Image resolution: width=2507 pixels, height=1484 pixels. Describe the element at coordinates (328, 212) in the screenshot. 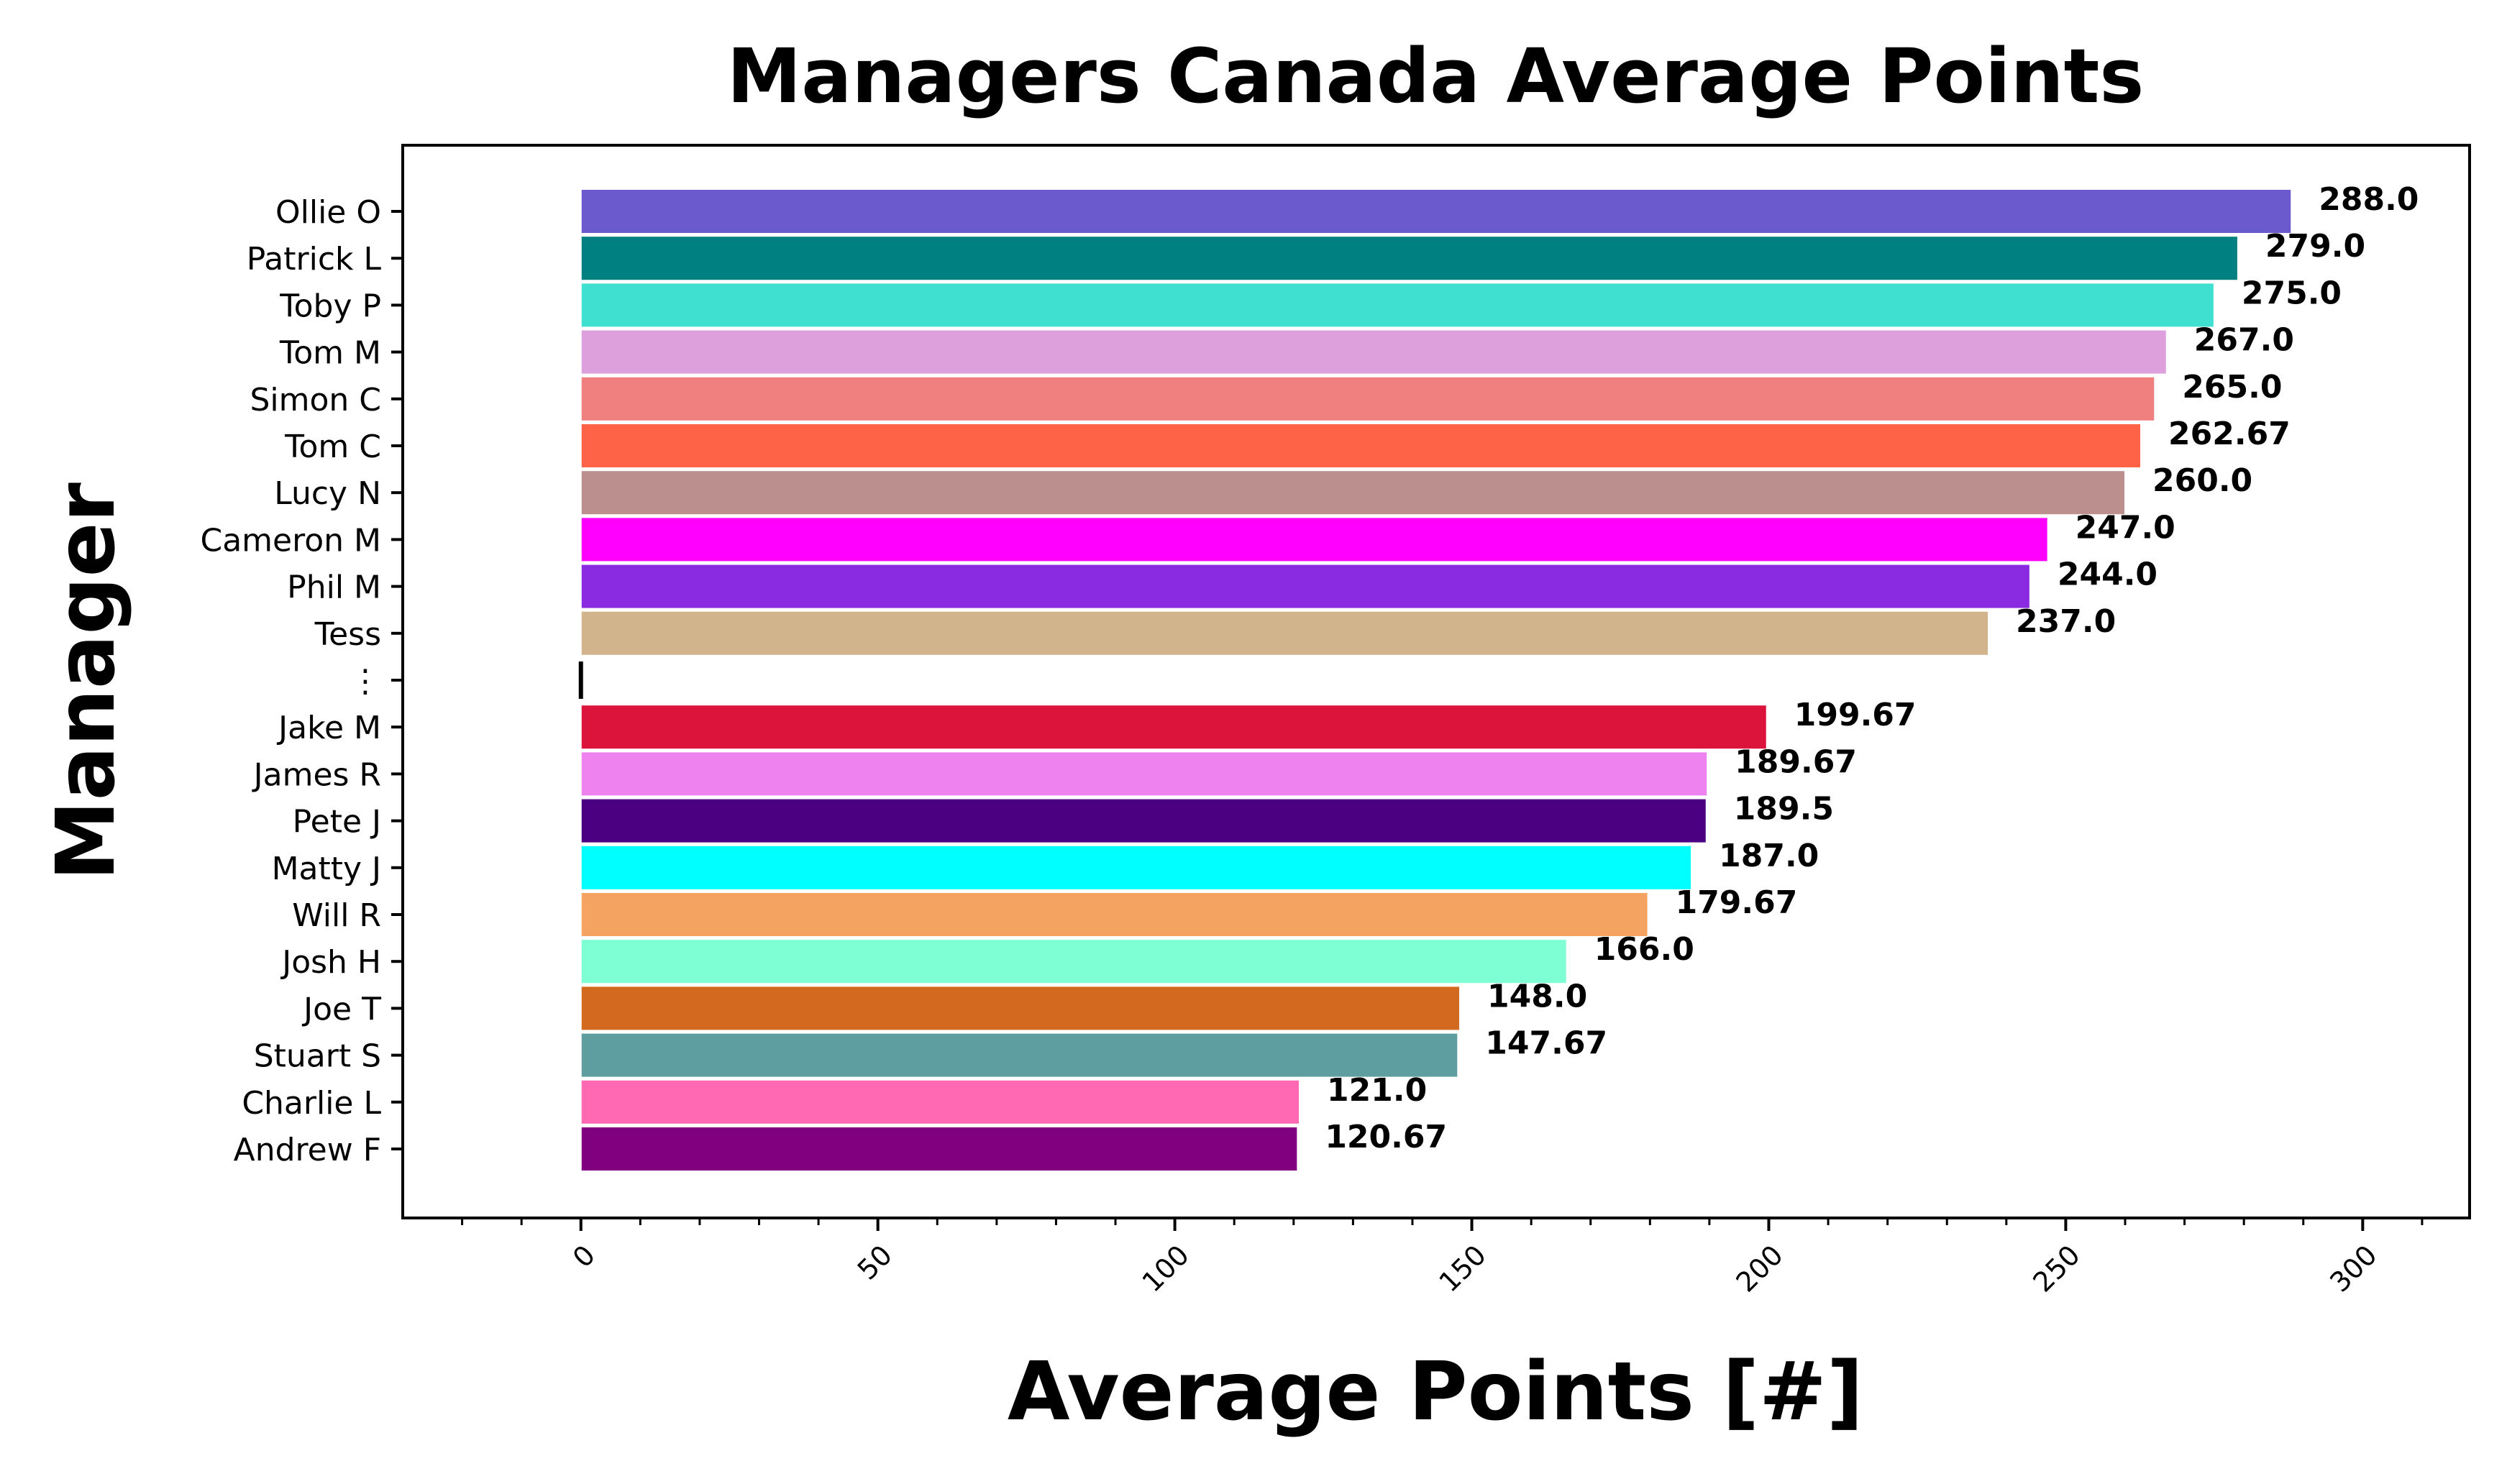

I see `y-tick-label: Ollie O` at that location.